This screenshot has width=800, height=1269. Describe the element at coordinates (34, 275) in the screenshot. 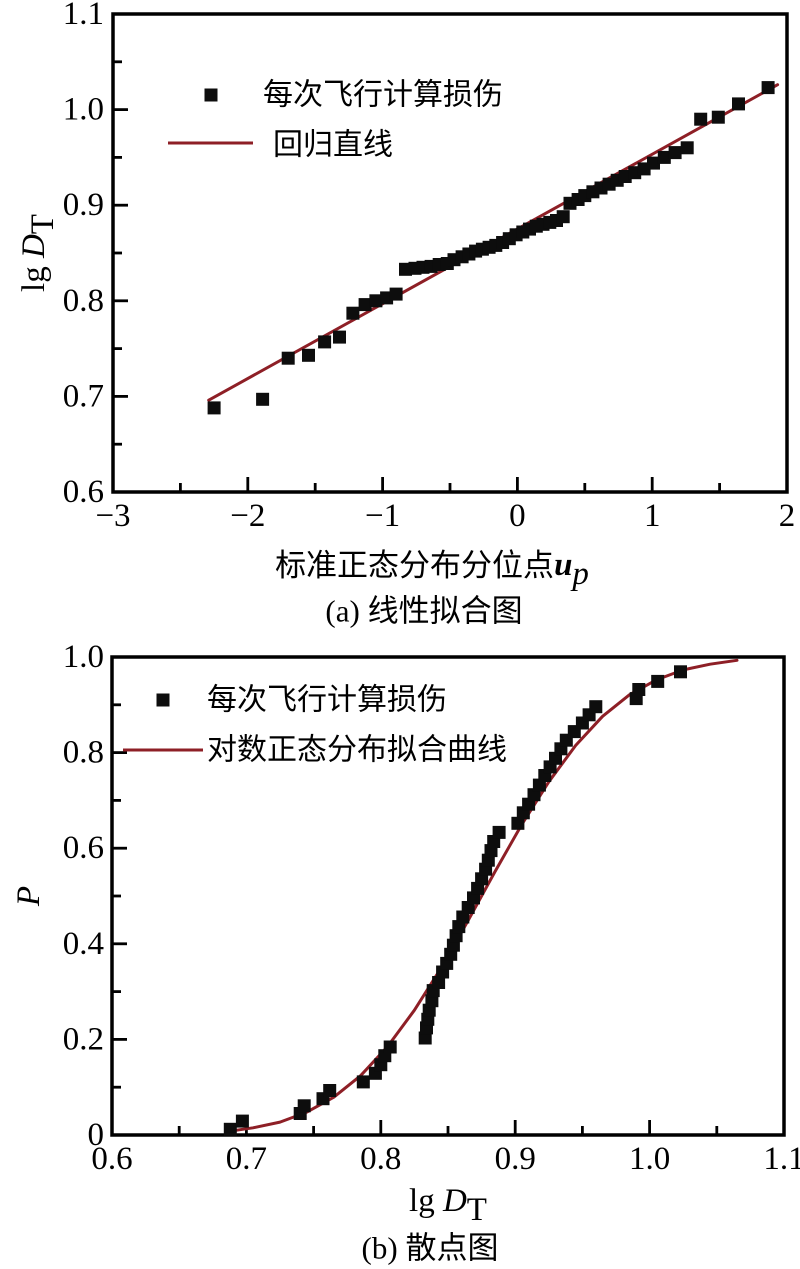

I see `y-axis-label-part: lg` at that location.